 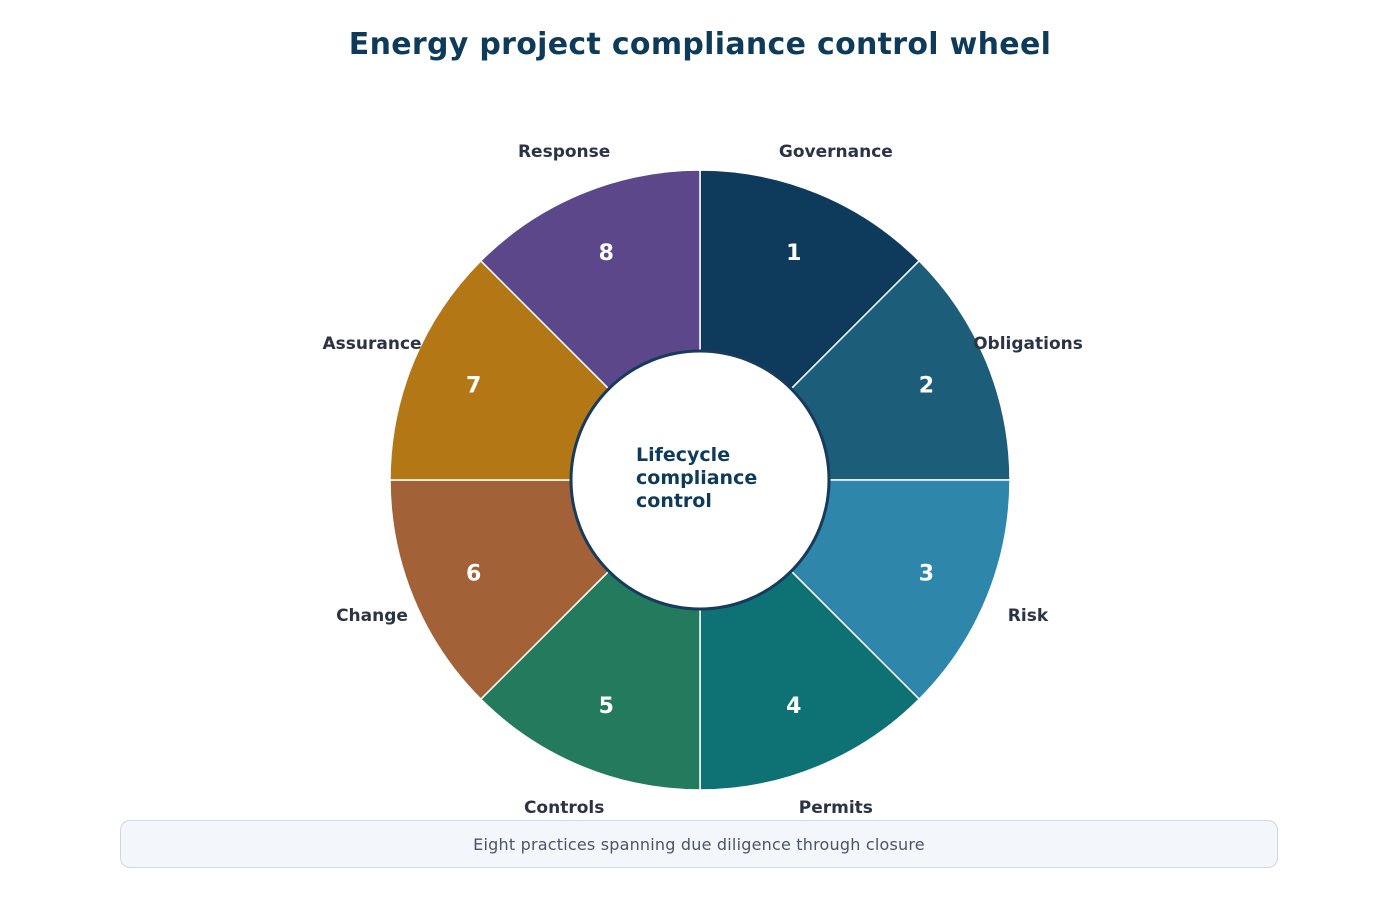 I want to click on center-hub, so click(x=700, y=480).